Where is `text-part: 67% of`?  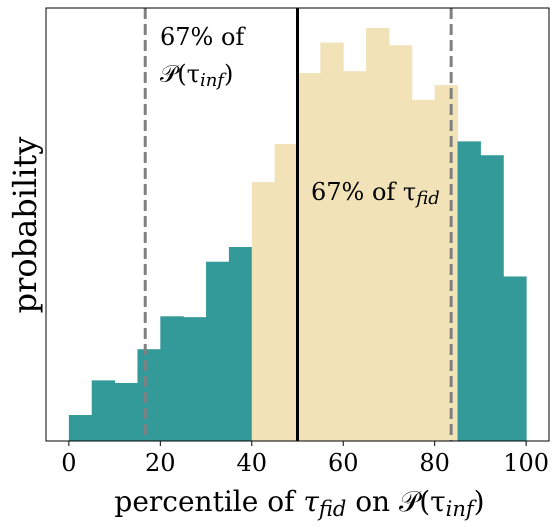 text-part: 67% of is located at coordinates (203, 37).